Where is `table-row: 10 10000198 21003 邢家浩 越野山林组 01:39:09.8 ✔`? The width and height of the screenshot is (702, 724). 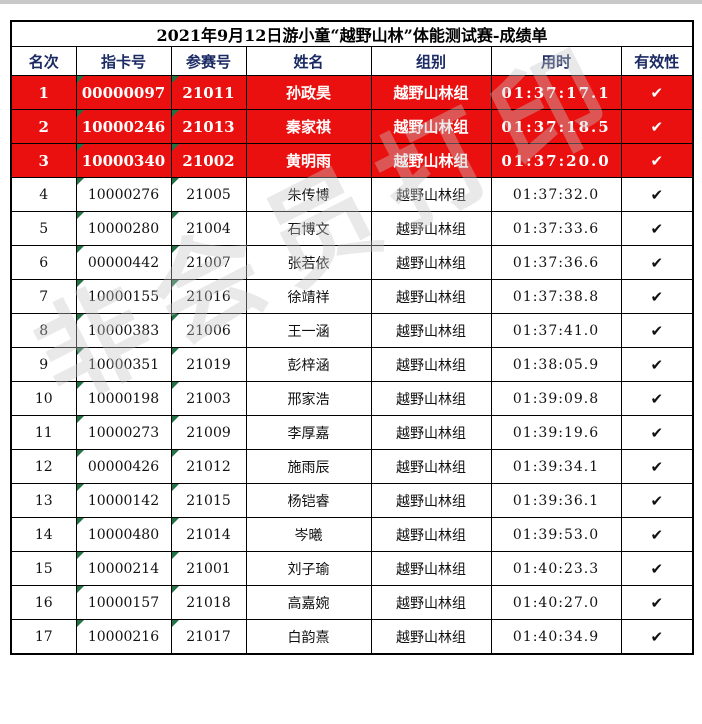 table-row: 10 10000198 21003 邢家浩 越野山林组 01:39:09.8 ✔ is located at coordinates (352, 398).